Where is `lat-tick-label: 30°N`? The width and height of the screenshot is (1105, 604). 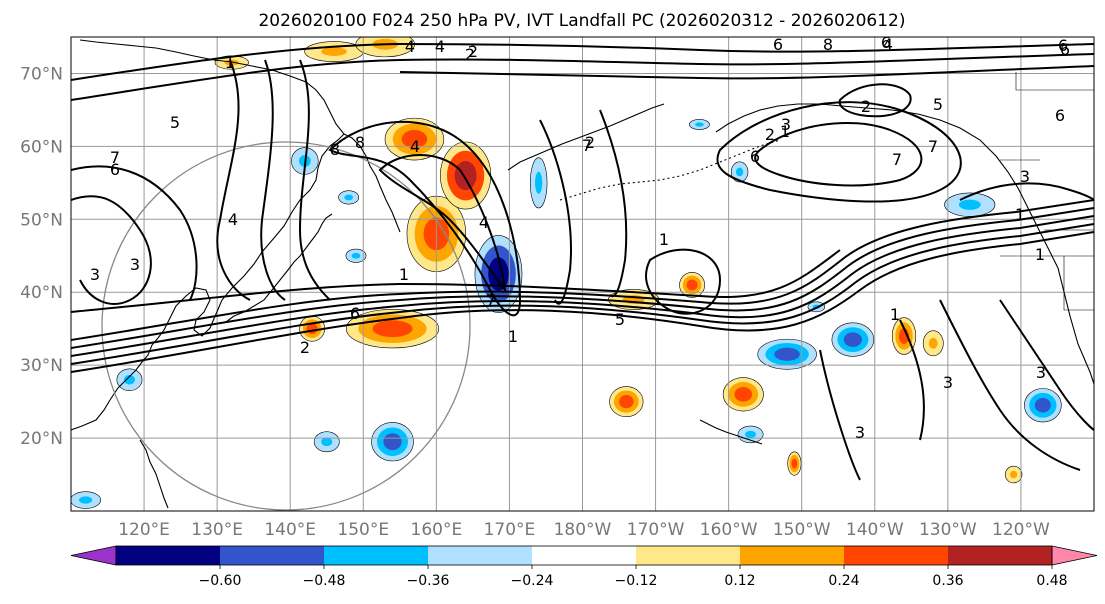 lat-tick-label: 30°N is located at coordinates (41, 366).